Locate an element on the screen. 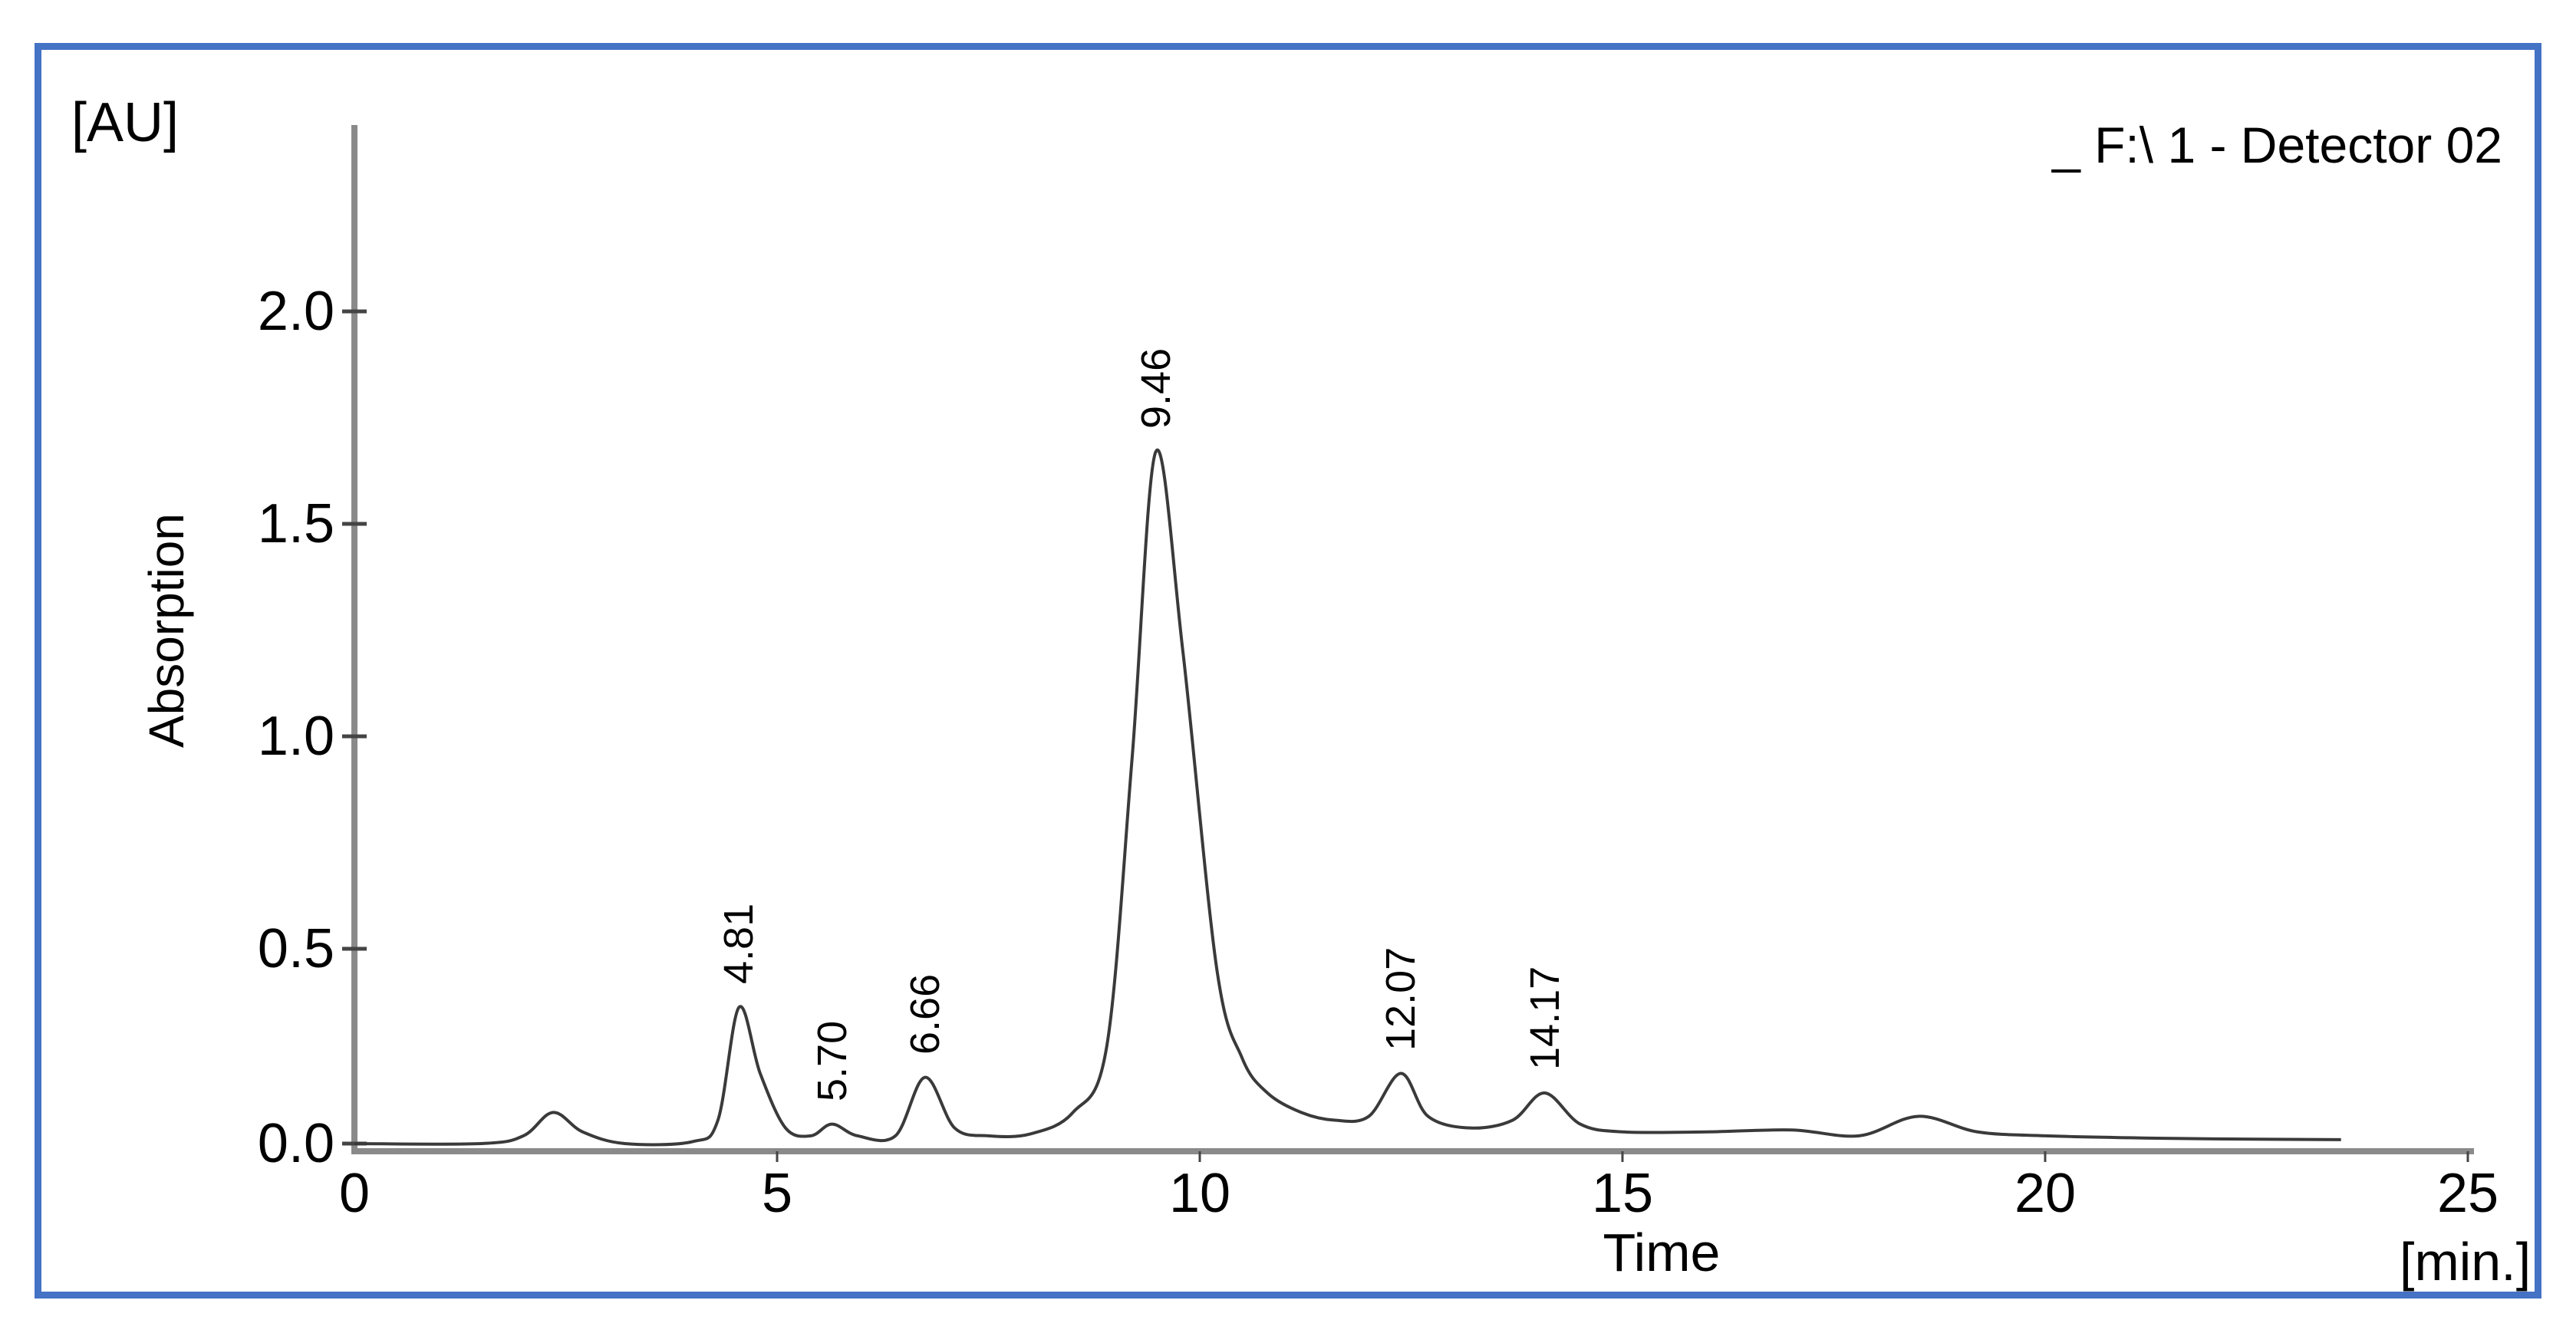 This screenshot has width=2576, height=1343. peak-retention-label: 12.07 is located at coordinates (1401, 998).